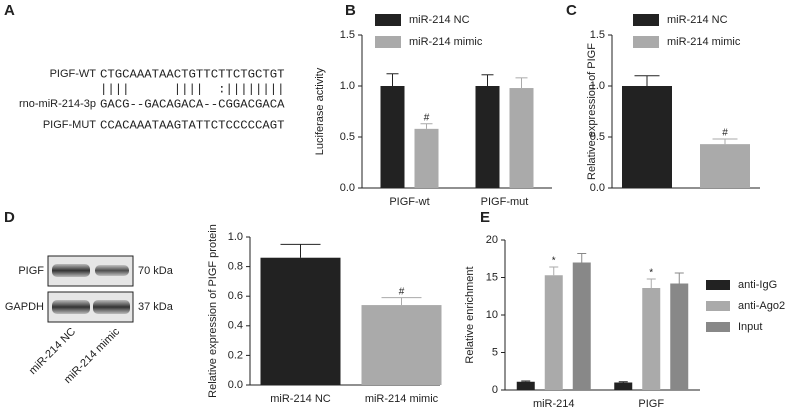 Image resolution: width=787 pixels, height=413 pixels. What do you see at coordinates (69, 125) in the screenshot?
I see `seq-label: PIGF-MUT` at bounding box center [69, 125].